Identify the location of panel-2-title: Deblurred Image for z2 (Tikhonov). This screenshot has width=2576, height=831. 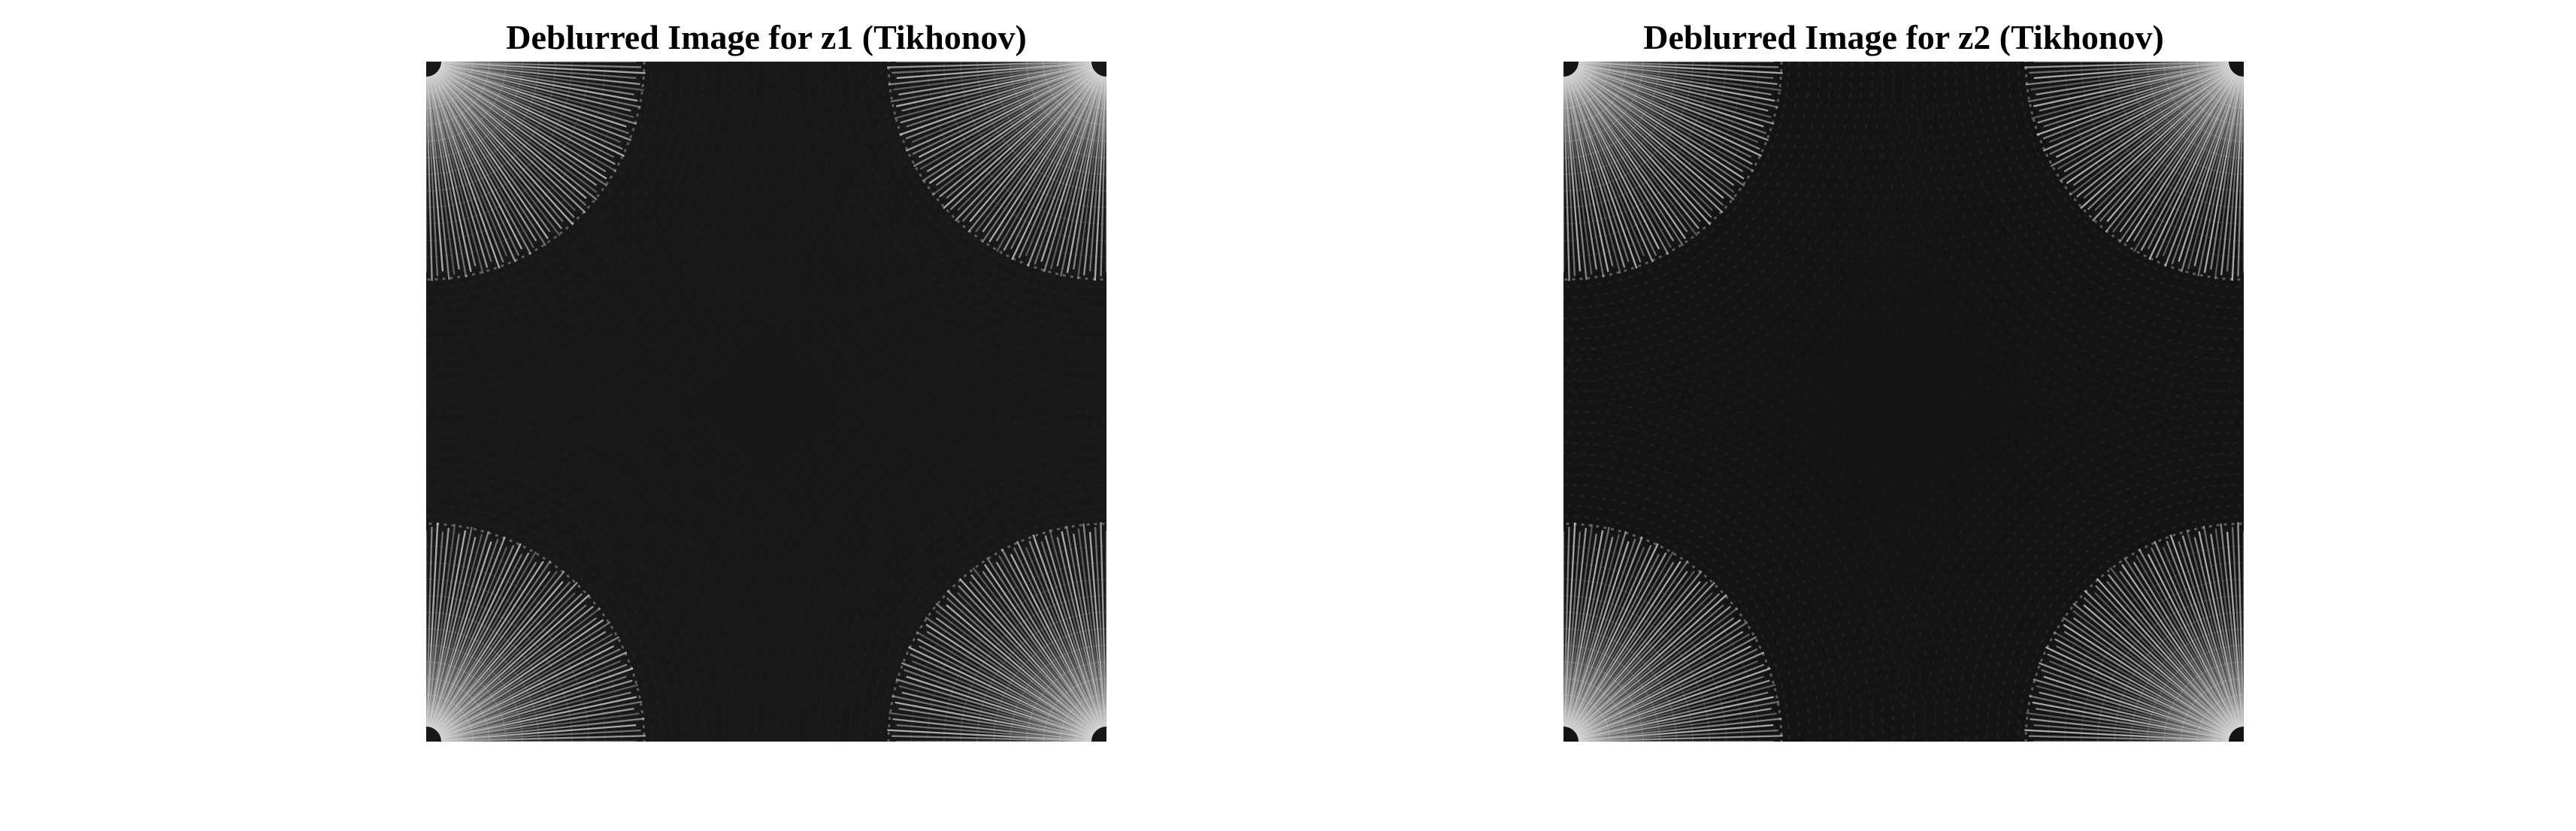
(1903, 37).